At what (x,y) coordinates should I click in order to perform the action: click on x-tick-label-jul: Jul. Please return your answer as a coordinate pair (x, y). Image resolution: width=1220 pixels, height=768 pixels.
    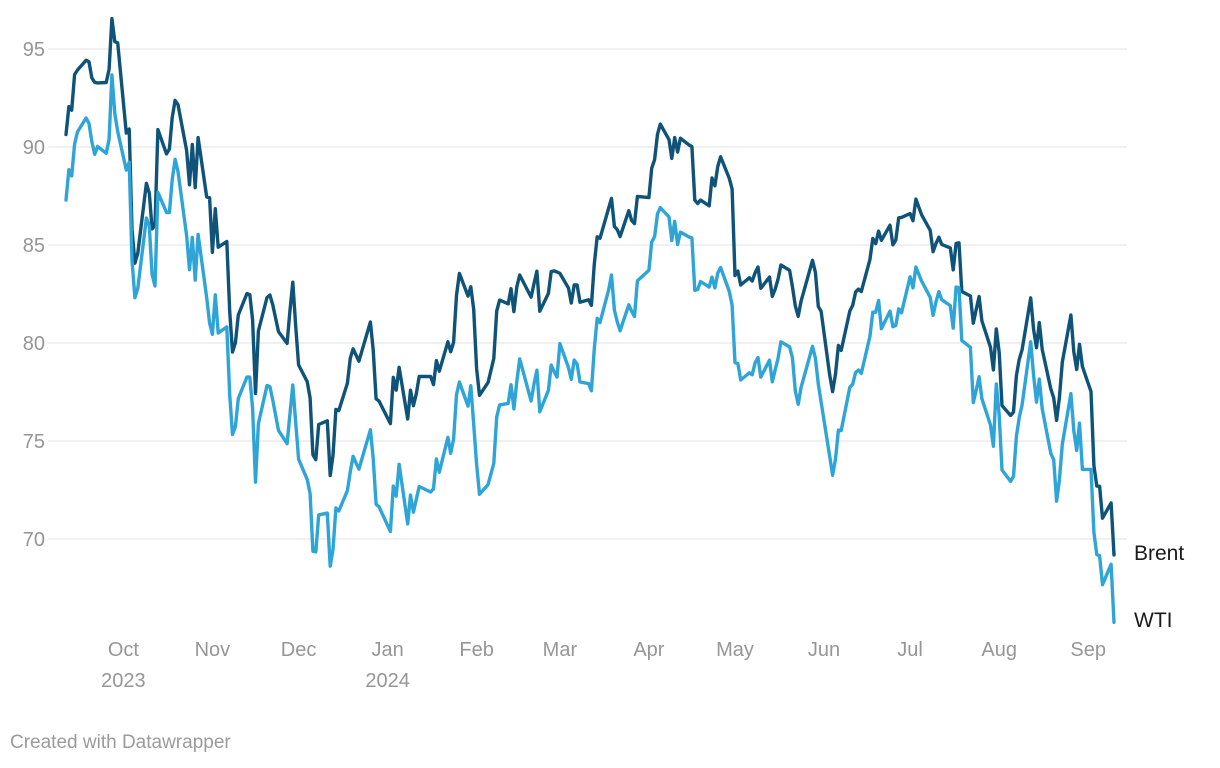
    Looking at the image, I should click on (910, 650).